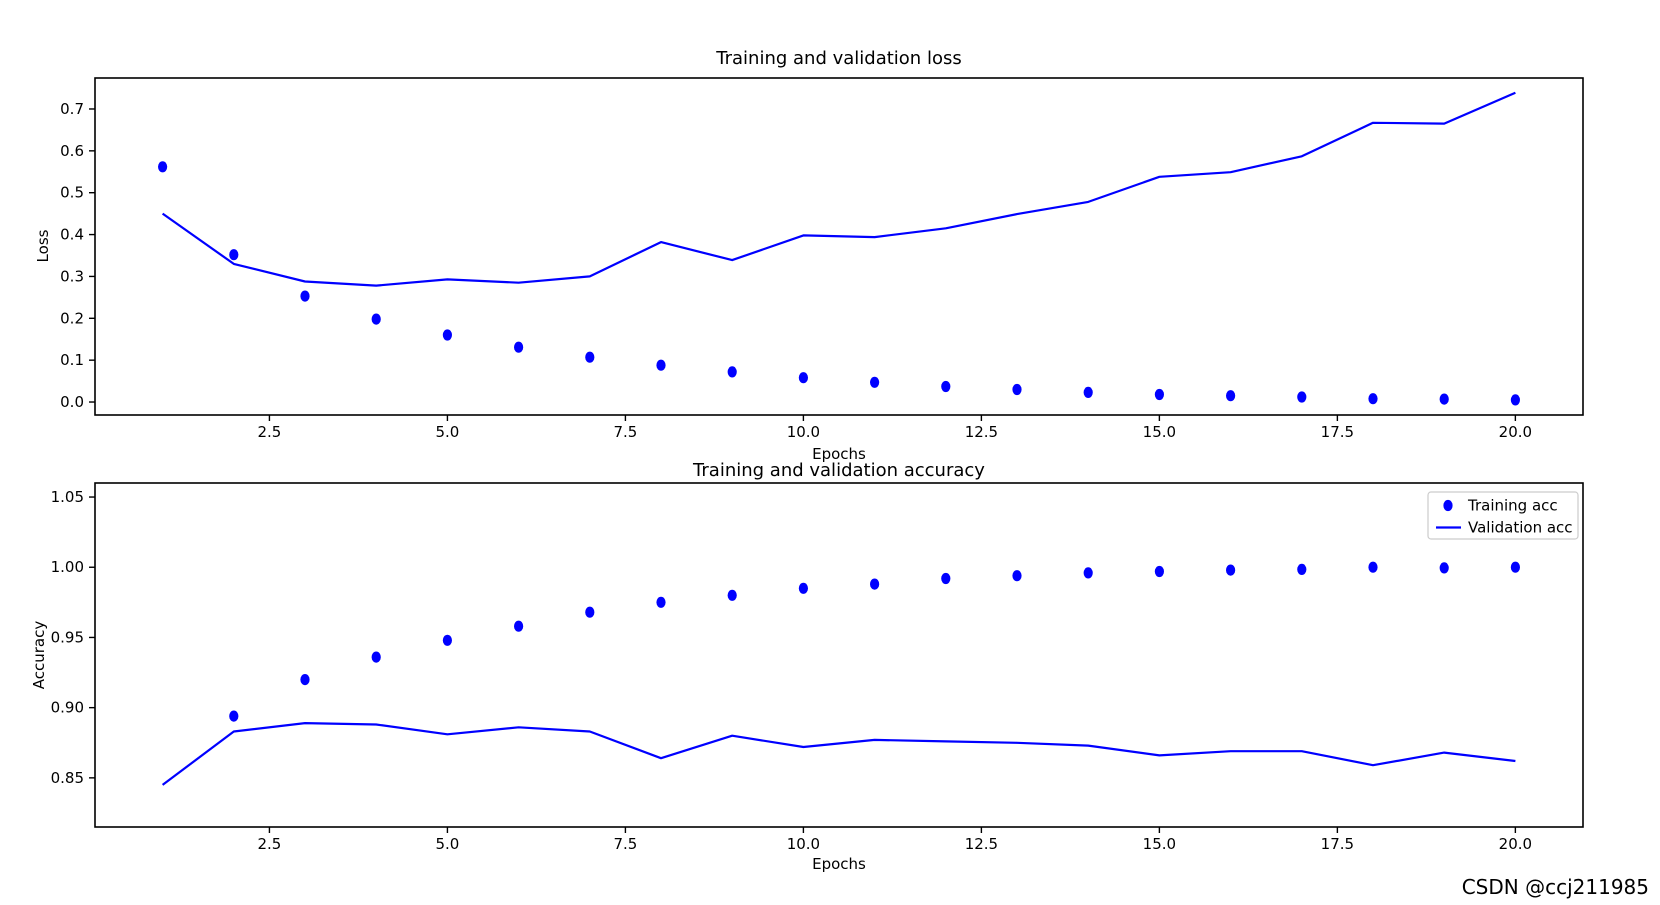 The height and width of the screenshot is (905, 1660). I want to click on loss-chart-ylabel: Loss, so click(43, 245).